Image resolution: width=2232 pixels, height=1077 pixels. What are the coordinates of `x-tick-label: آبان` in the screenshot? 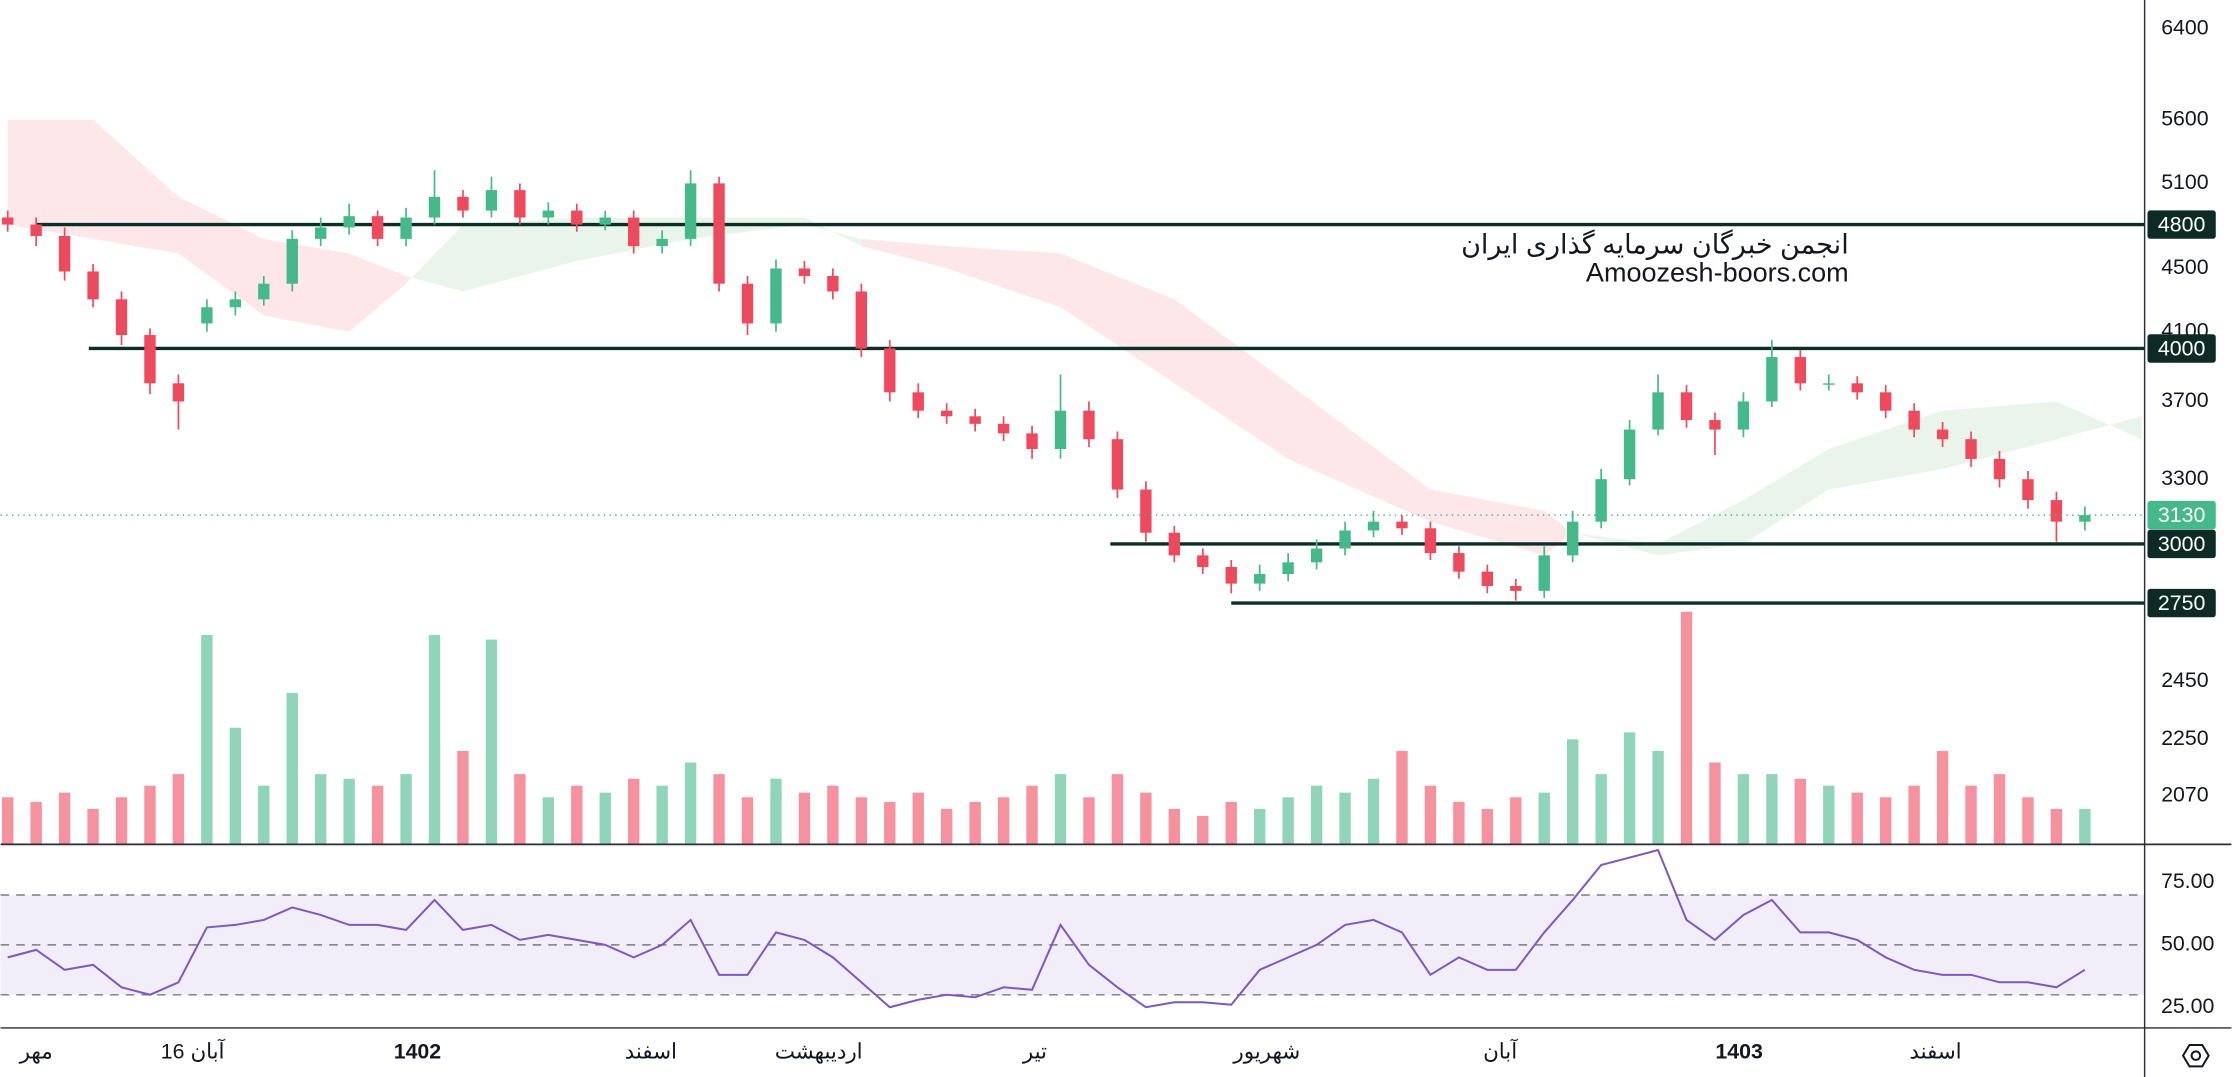 It's located at (1500, 1050).